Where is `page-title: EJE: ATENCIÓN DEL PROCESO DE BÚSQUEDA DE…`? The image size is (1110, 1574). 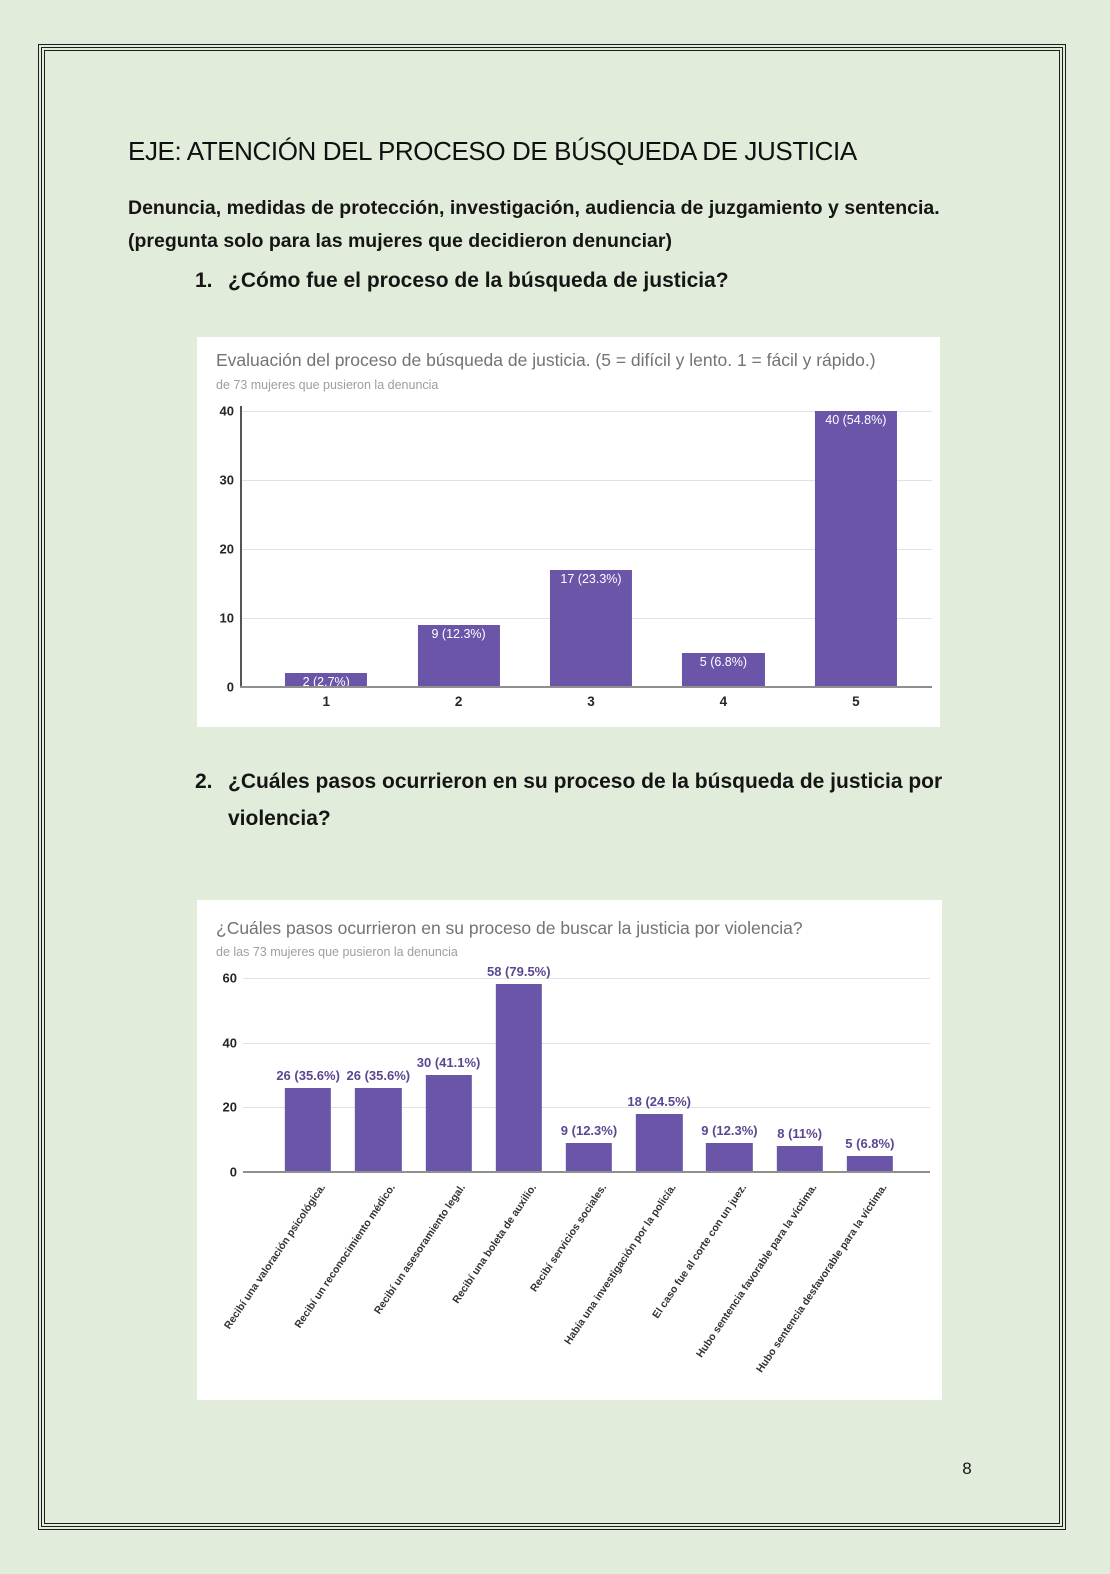 page-title: EJE: ATENCIÓN DEL PROCESO DE BÚSQUEDA DE… is located at coordinates (492, 151).